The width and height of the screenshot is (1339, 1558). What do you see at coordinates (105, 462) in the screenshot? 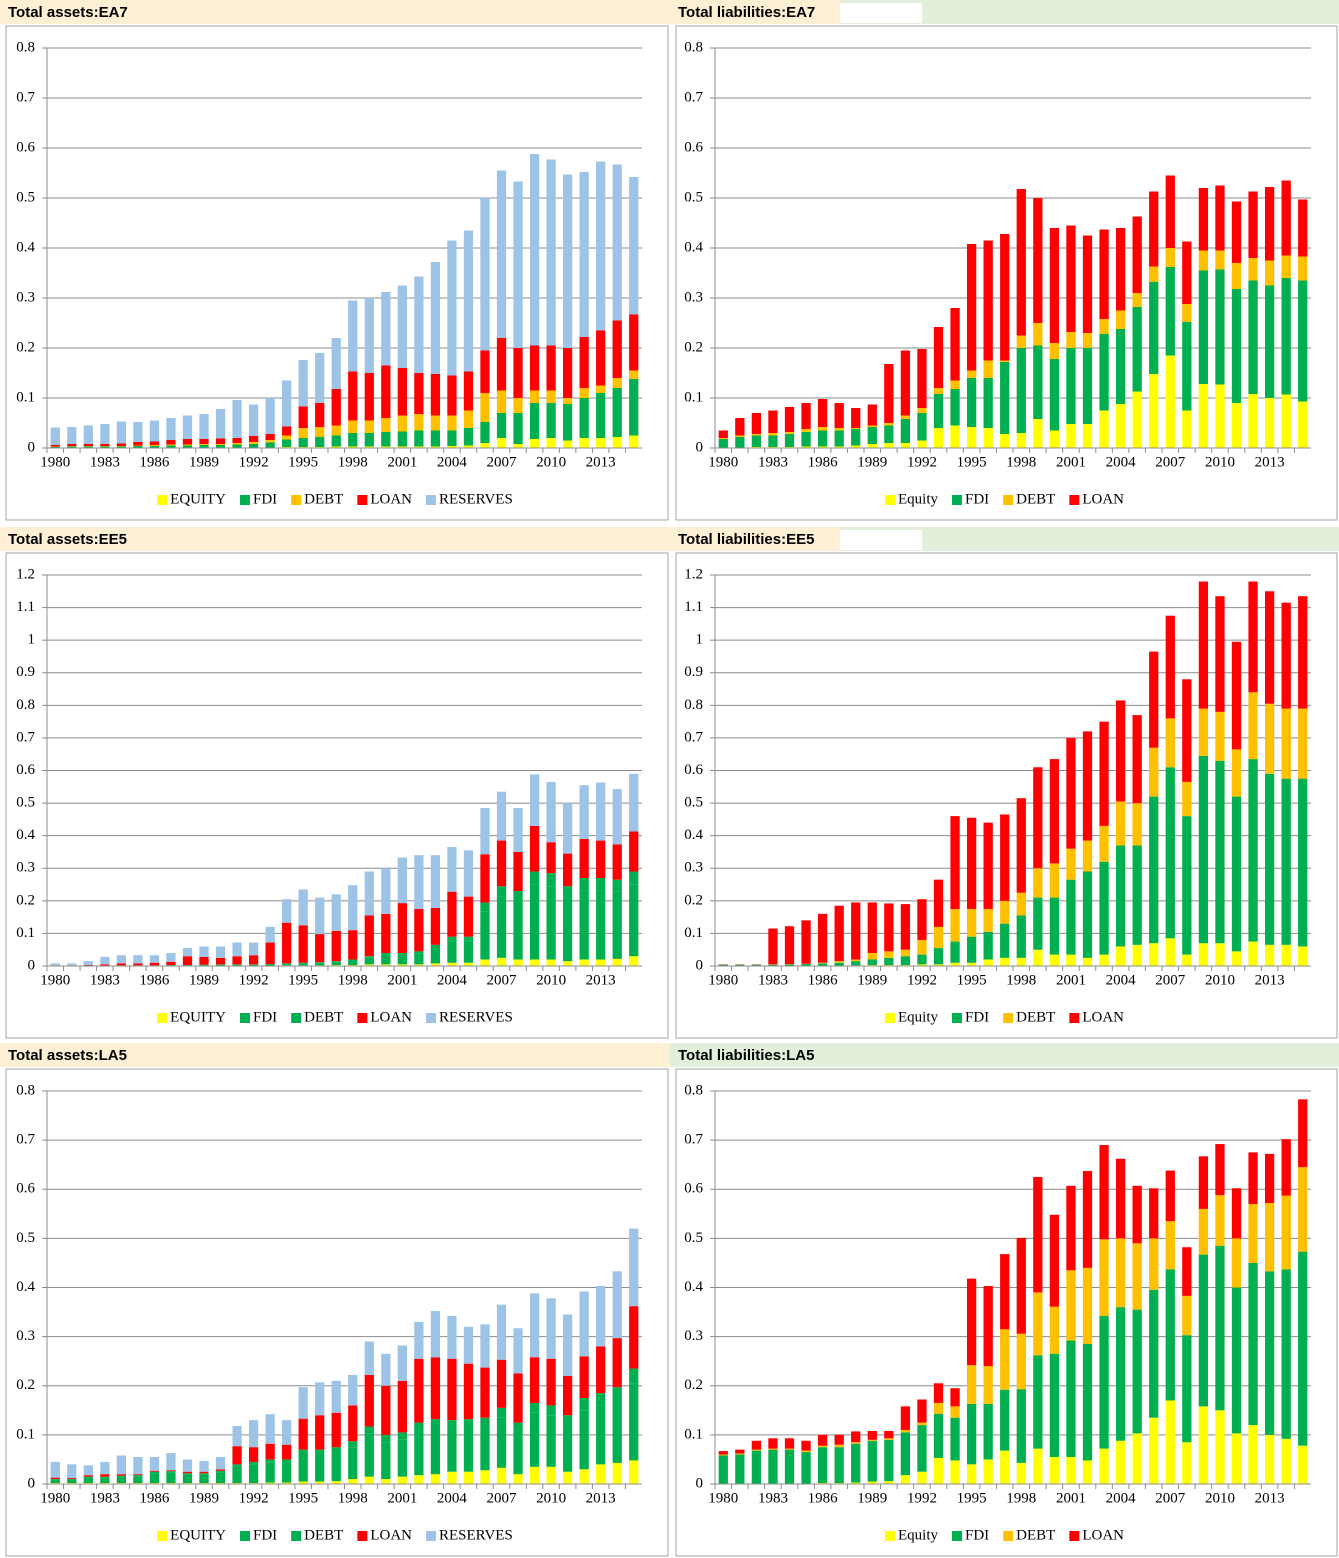
I see `x-tick-label: 1983` at bounding box center [105, 462].